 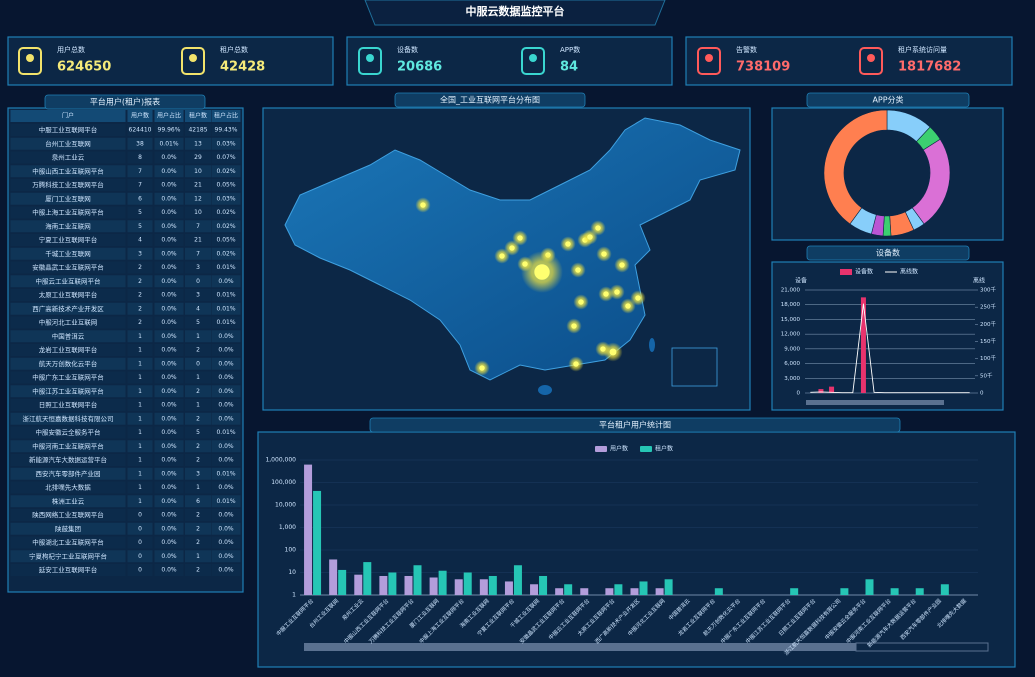 I want to click on y2-tick-label: 300千, so click(x=988, y=290).